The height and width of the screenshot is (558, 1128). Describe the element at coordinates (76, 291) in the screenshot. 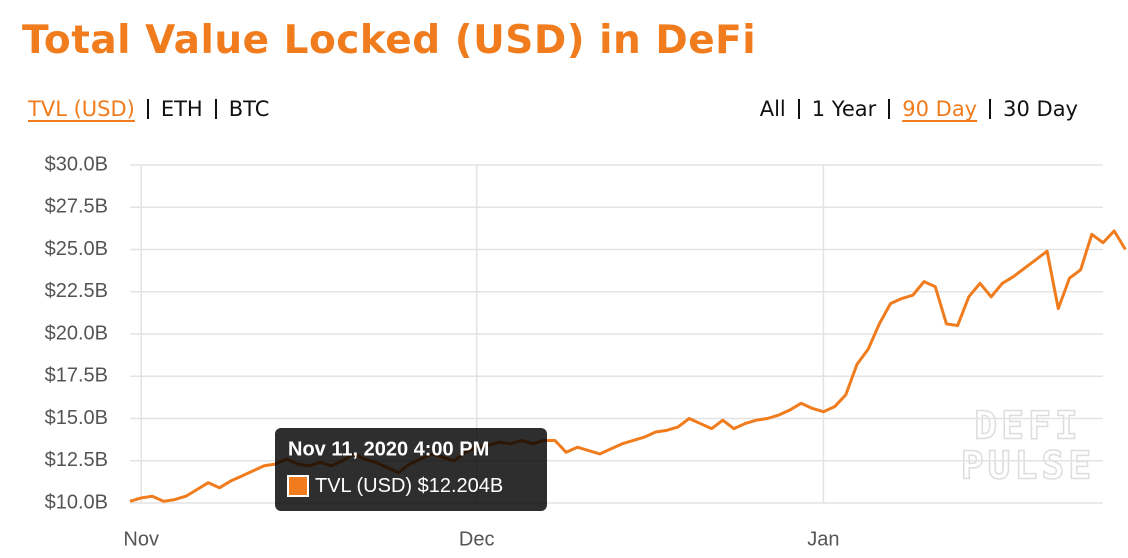

I see `y-tick-label: $22.5B` at that location.